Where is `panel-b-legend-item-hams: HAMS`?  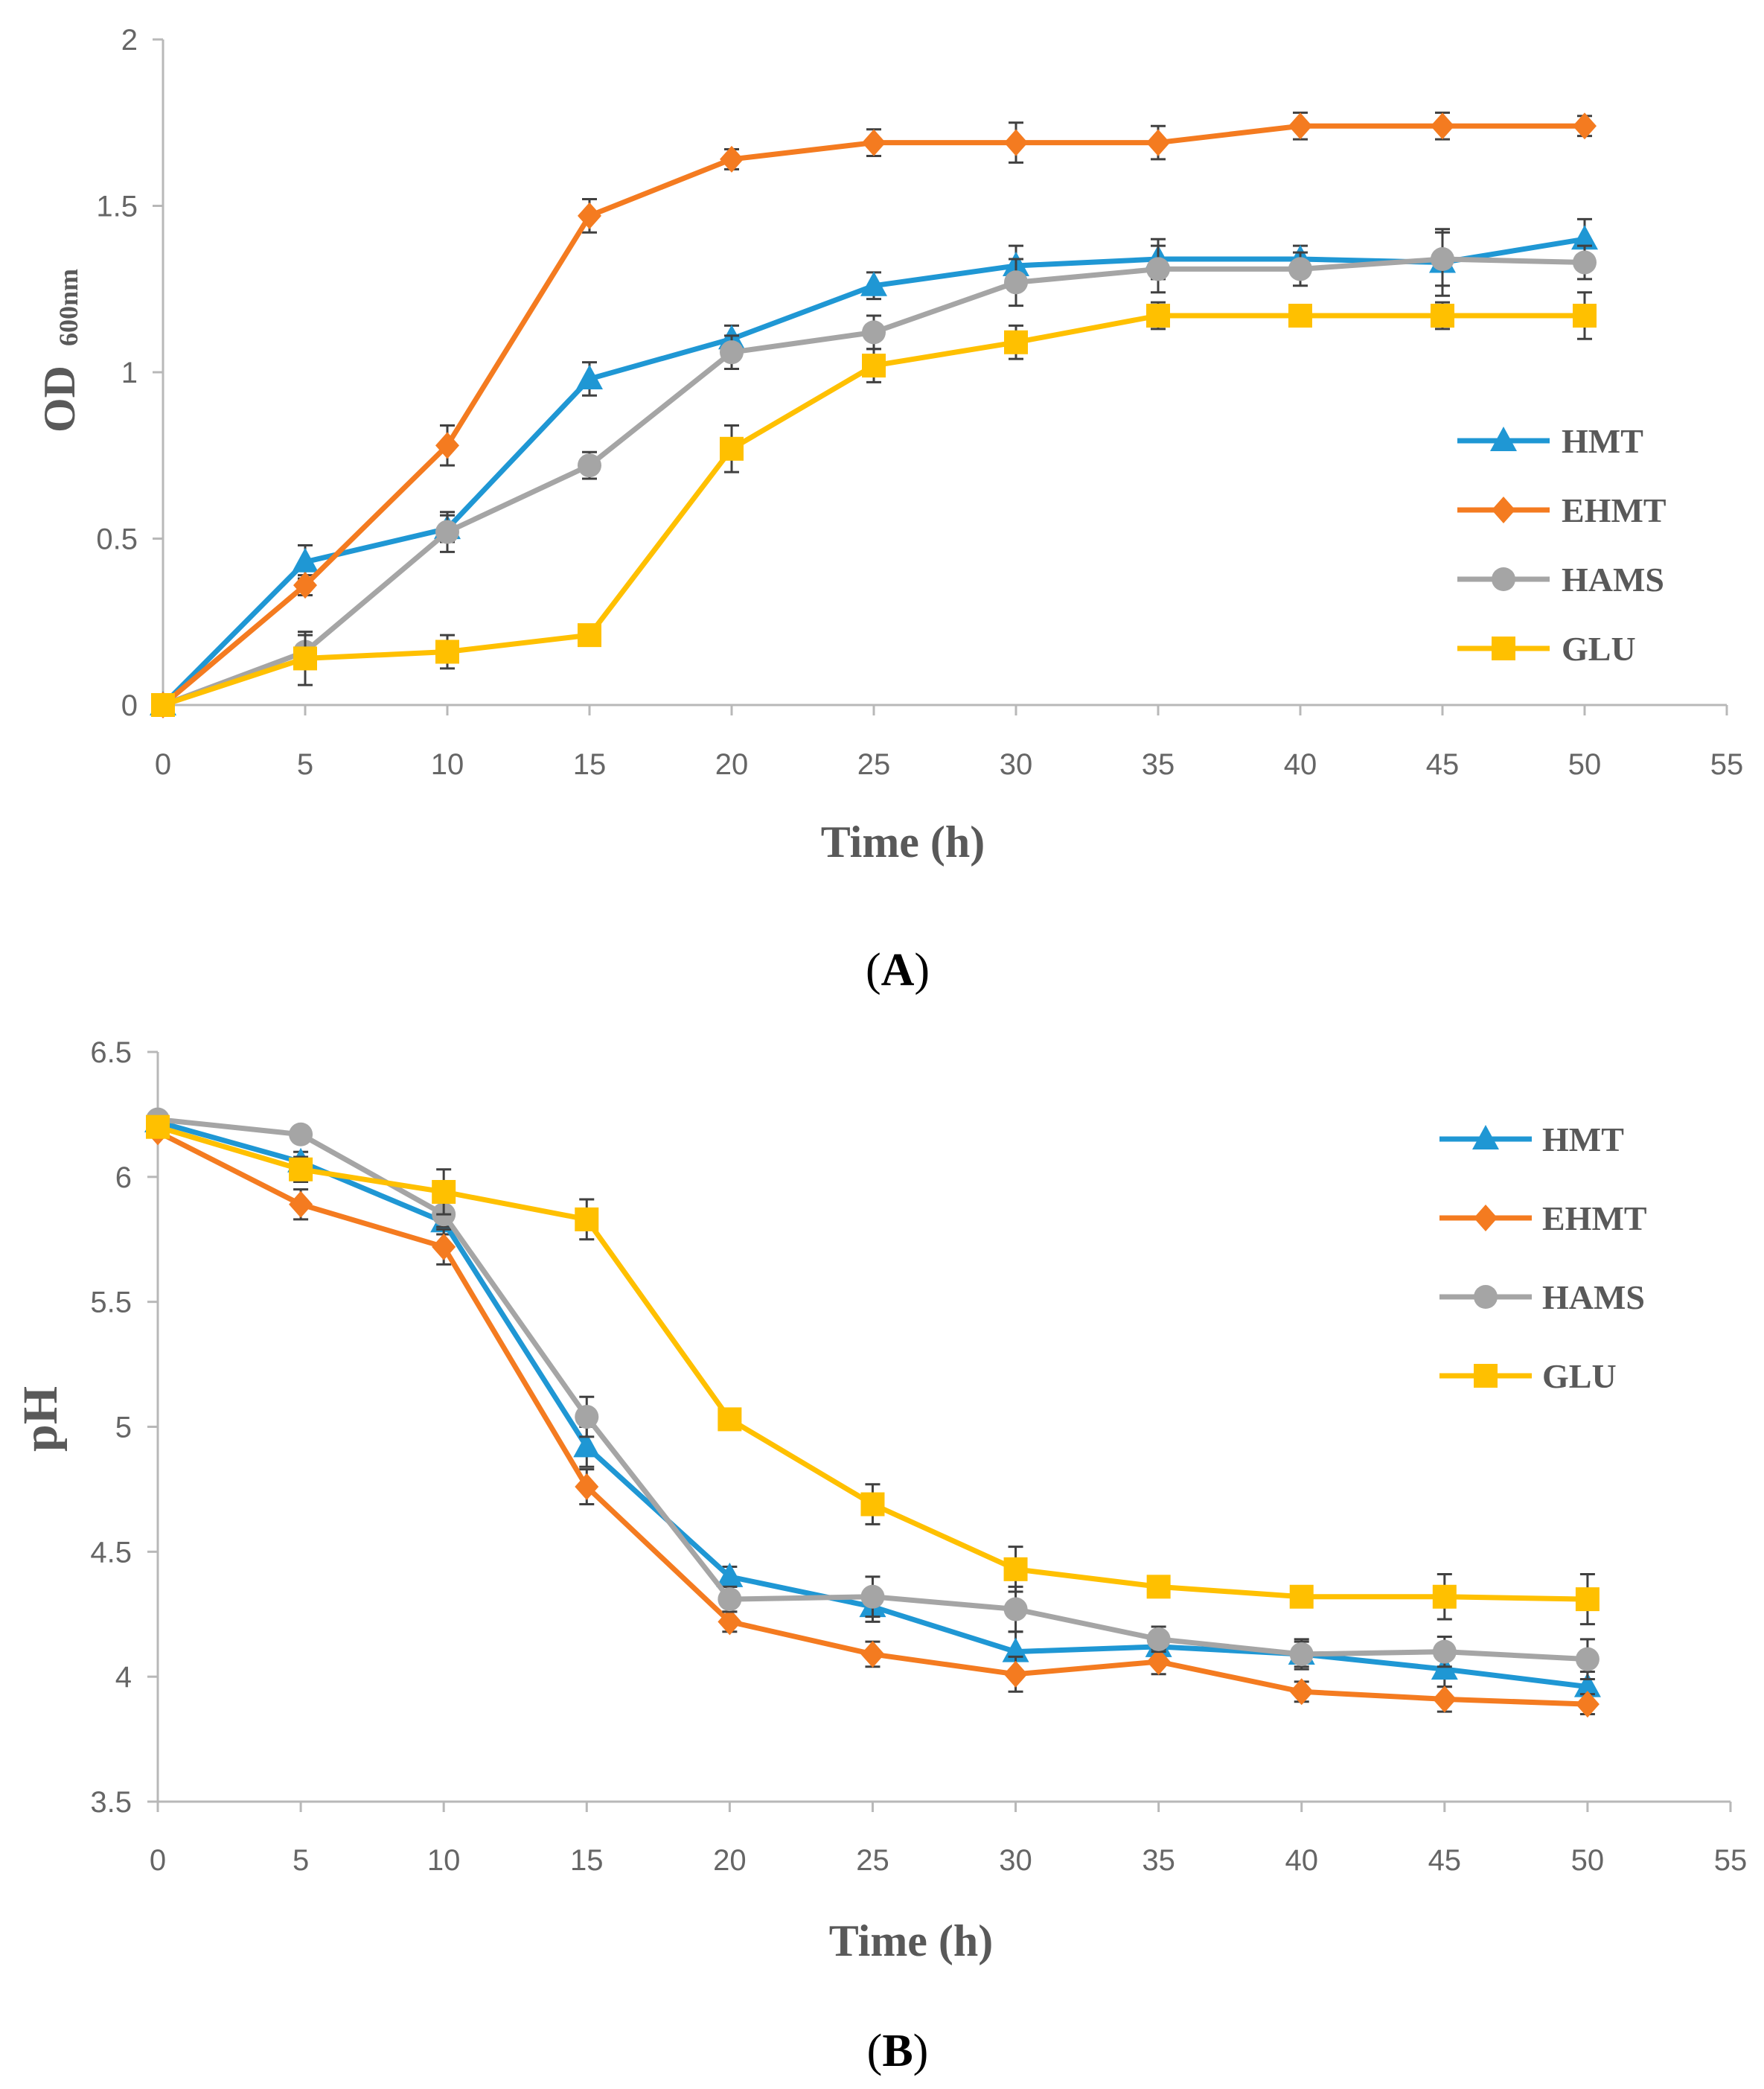 panel-b-legend-item-hams: HAMS is located at coordinates (1542, 1297).